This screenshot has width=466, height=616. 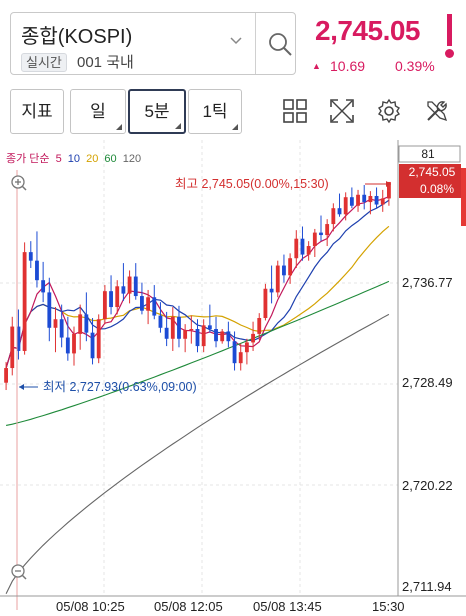 I want to click on zoom-in-icon, so click(x=19, y=183).